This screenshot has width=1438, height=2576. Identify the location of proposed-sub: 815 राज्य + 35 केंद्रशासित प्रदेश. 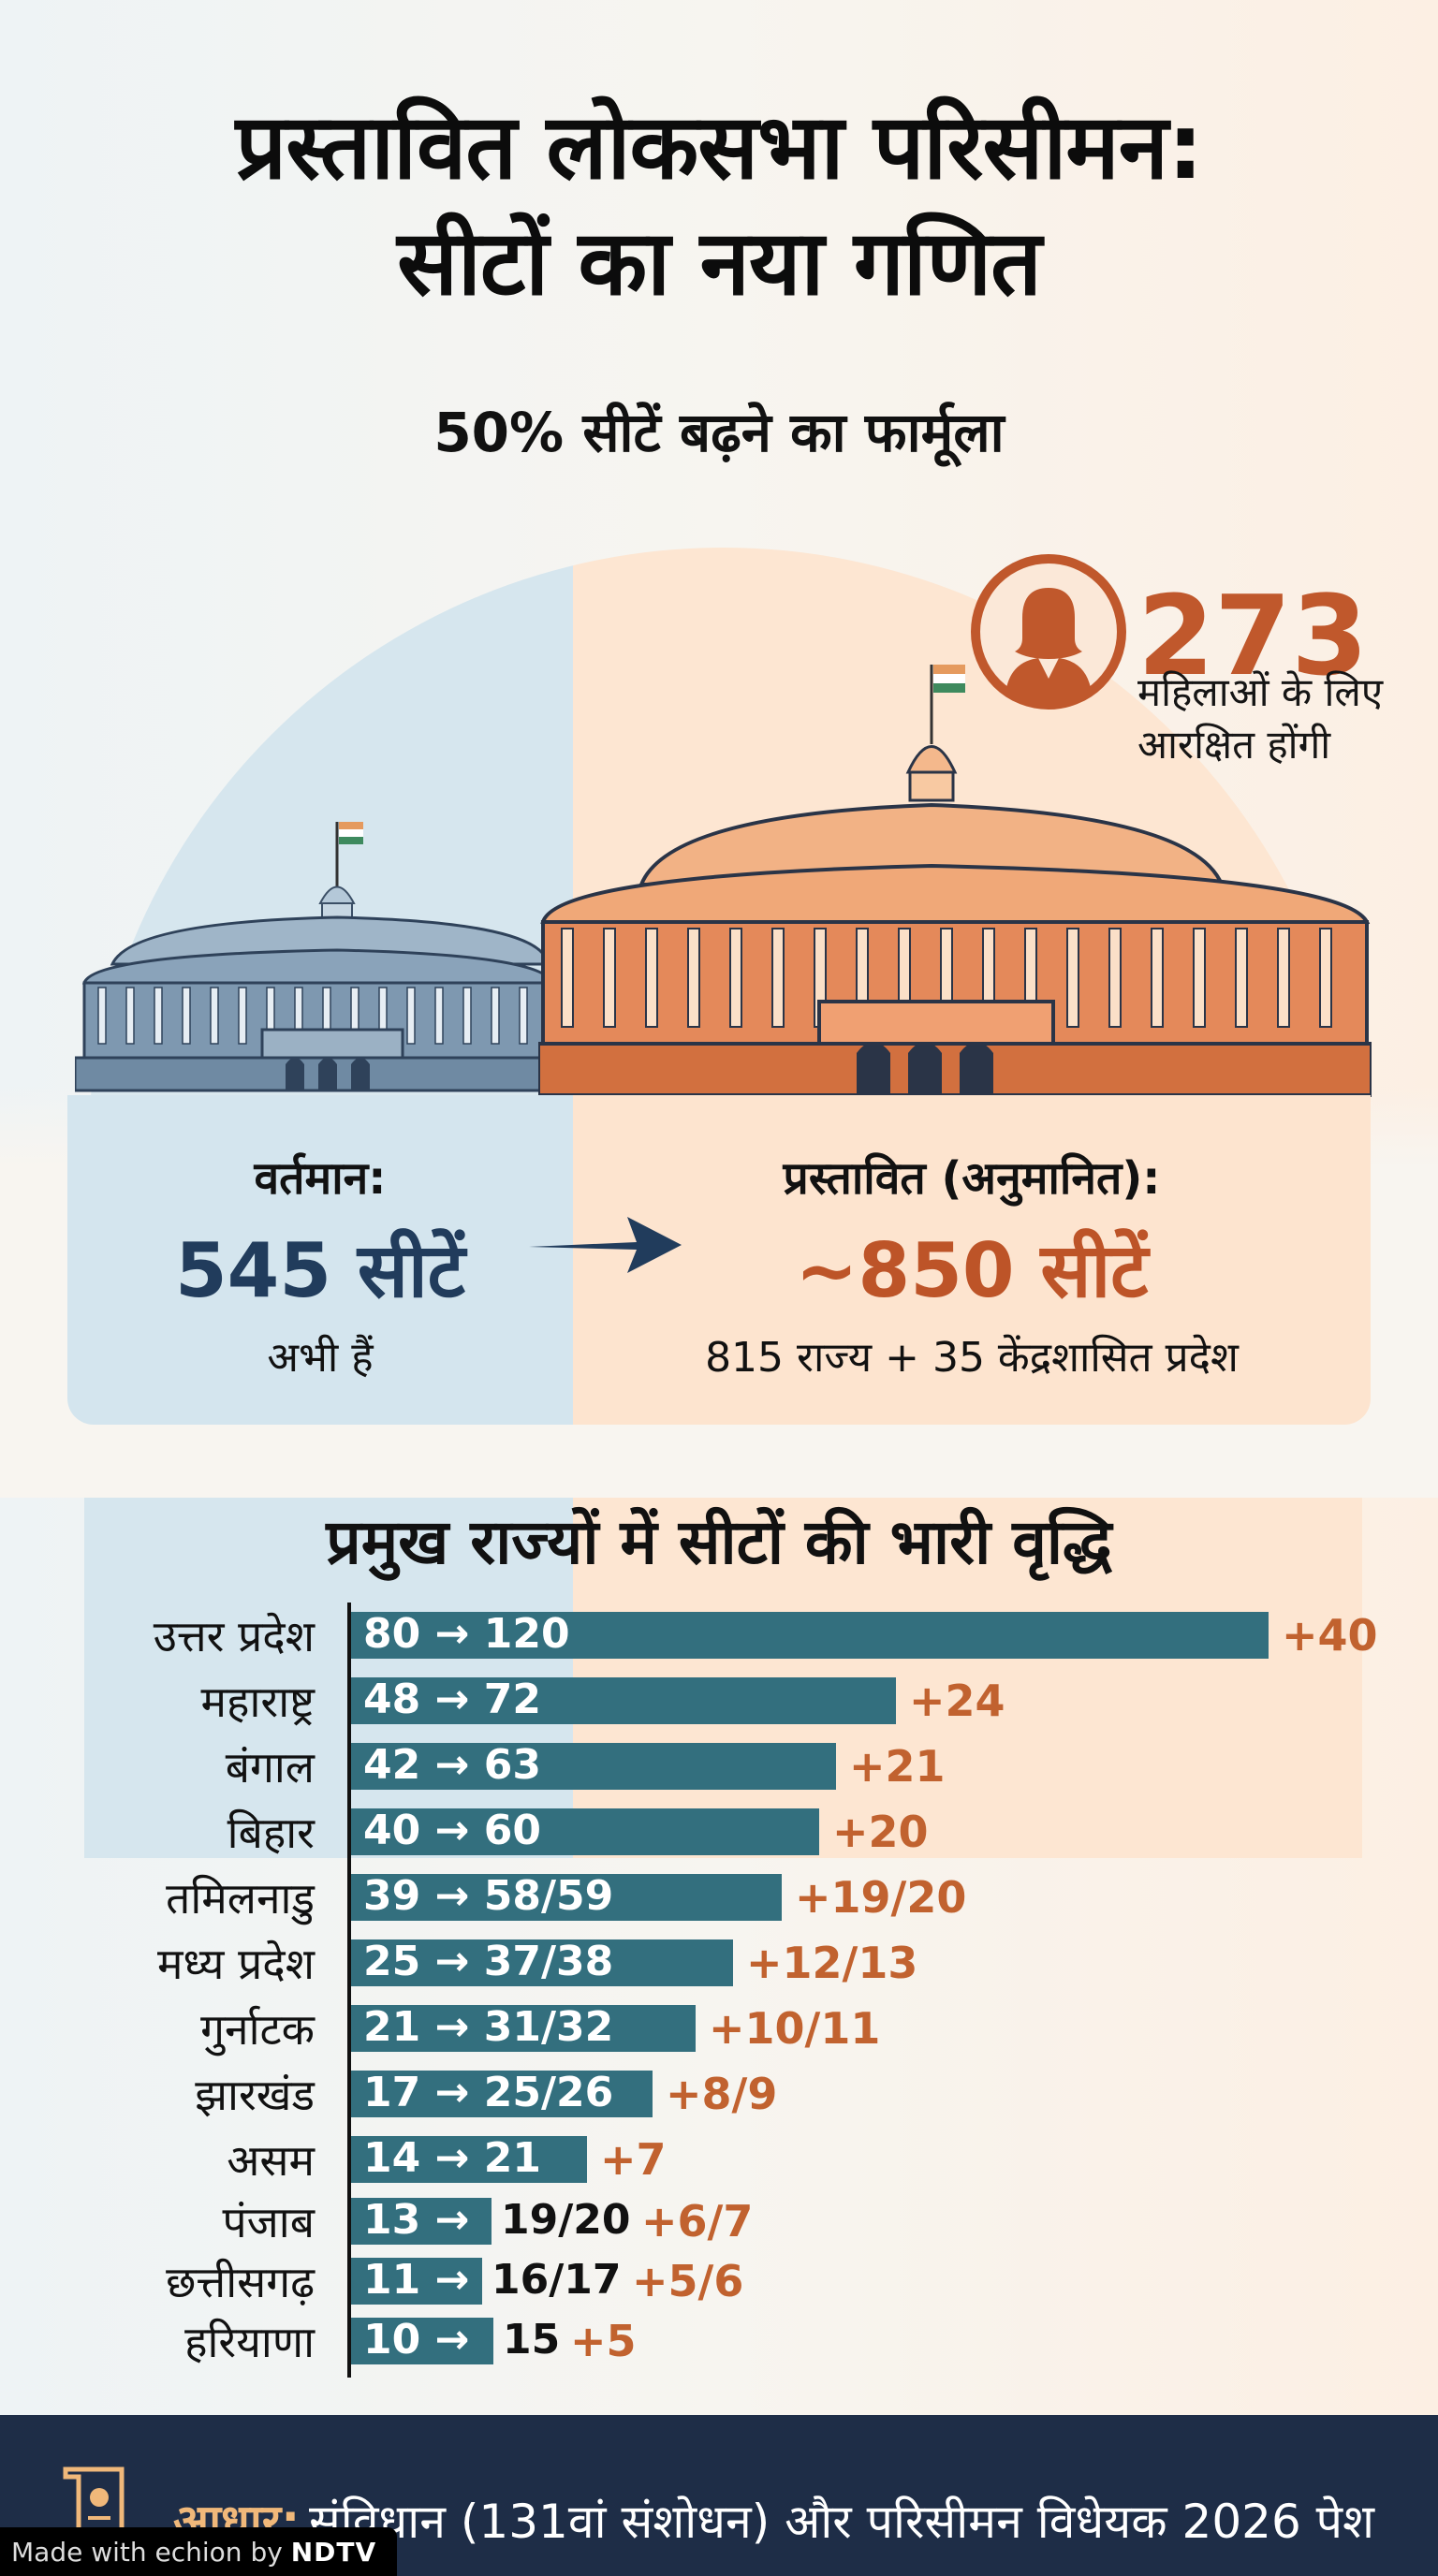
(972, 1358).